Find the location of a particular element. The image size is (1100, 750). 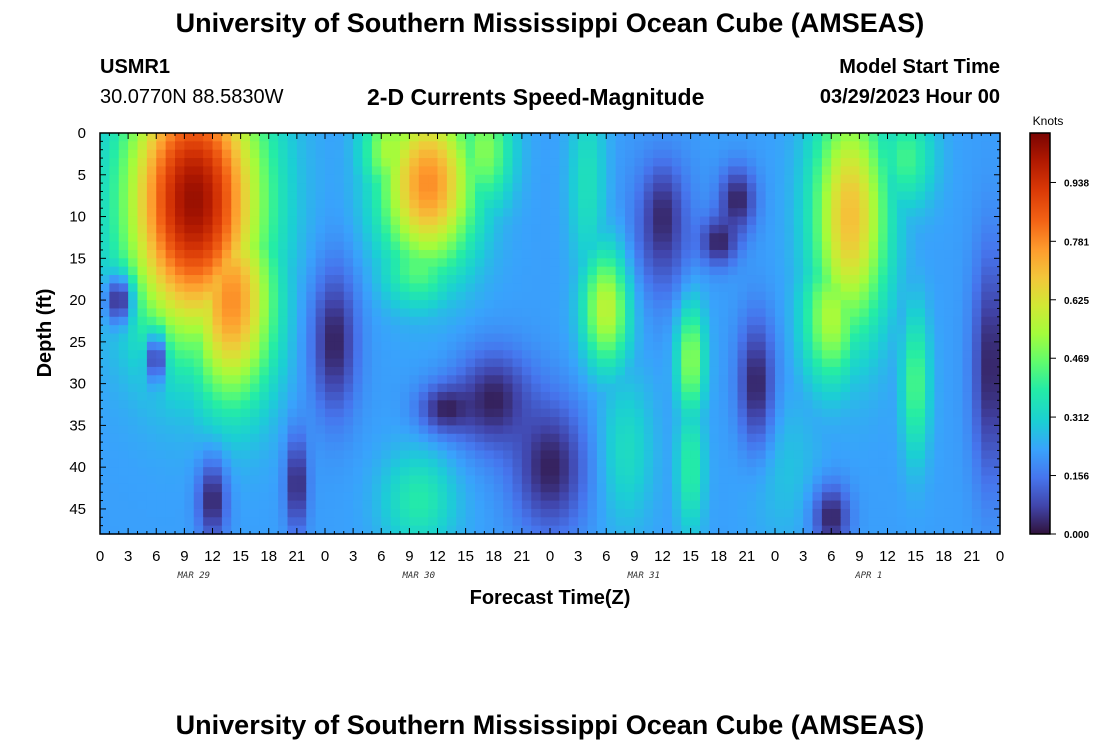

x-tick-label: 3 is located at coordinates (128, 556).